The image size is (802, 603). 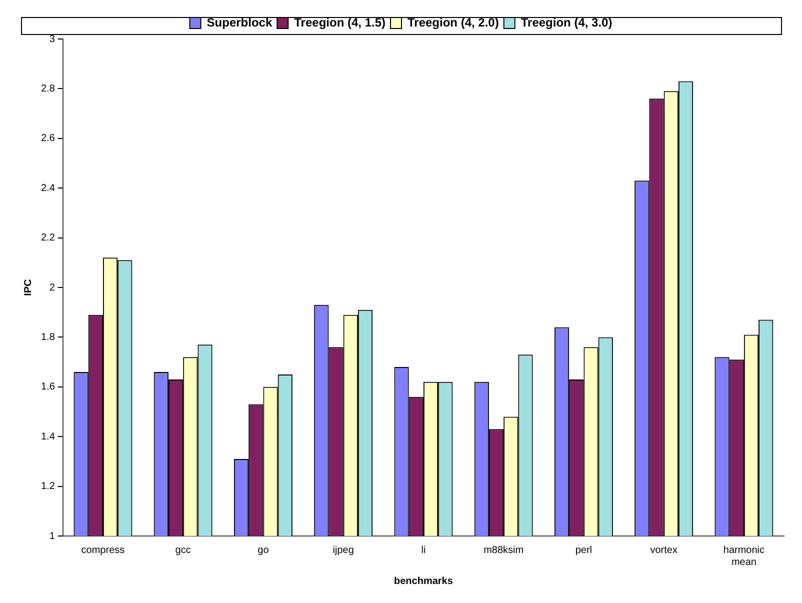 I want to click on x-axis-title: benchmarks, so click(x=424, y=581).